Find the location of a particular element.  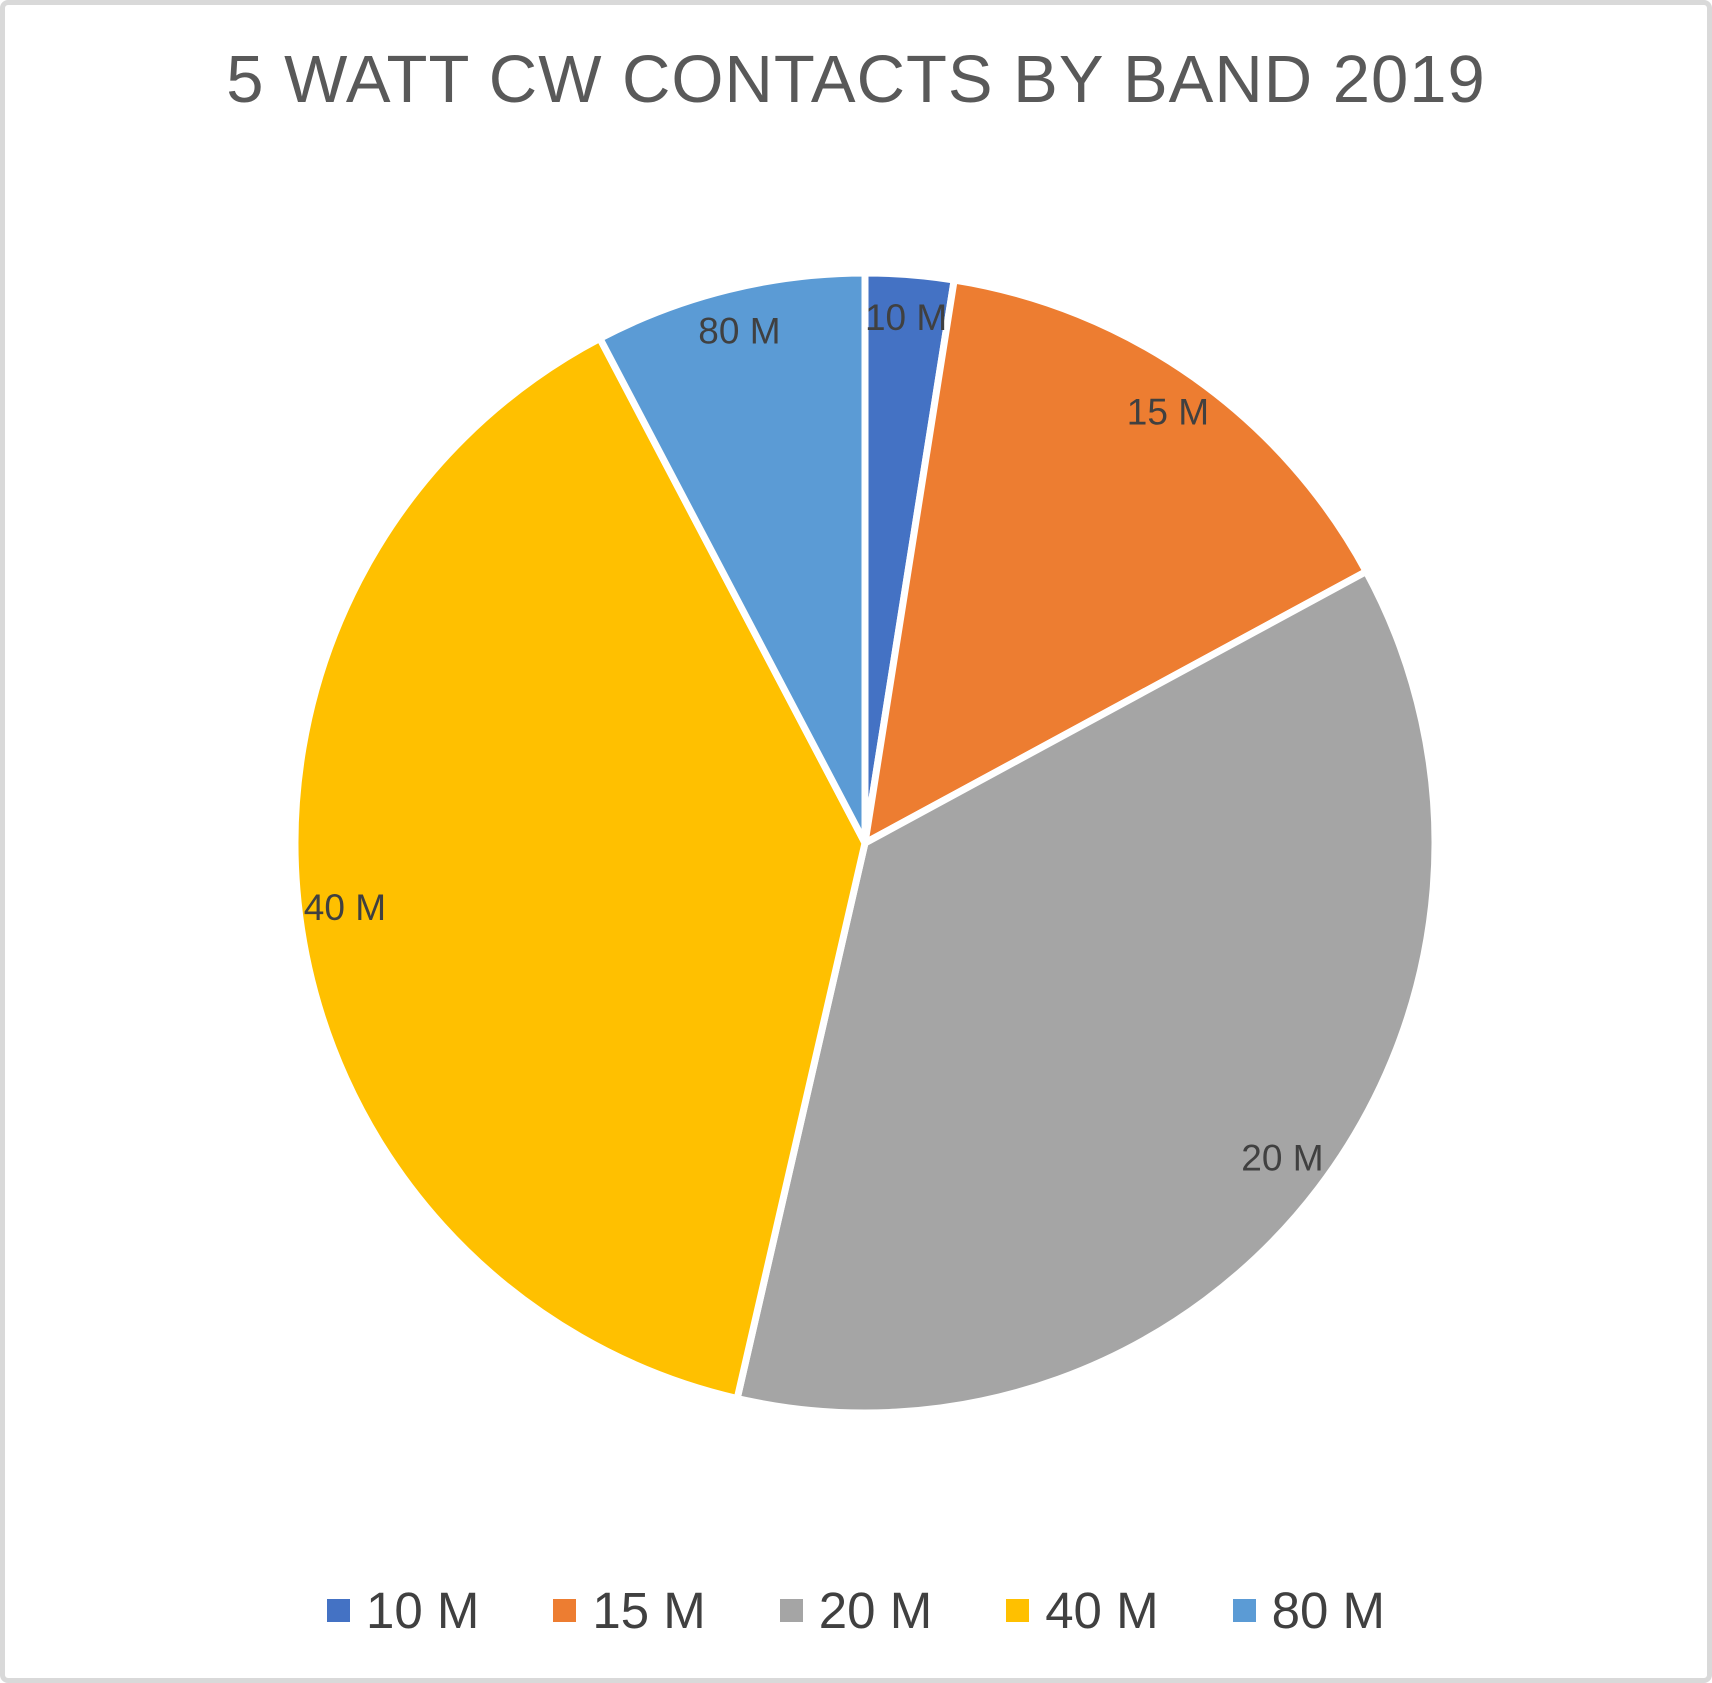

legend-swatch-10m is located at coordinates (339, 1610).